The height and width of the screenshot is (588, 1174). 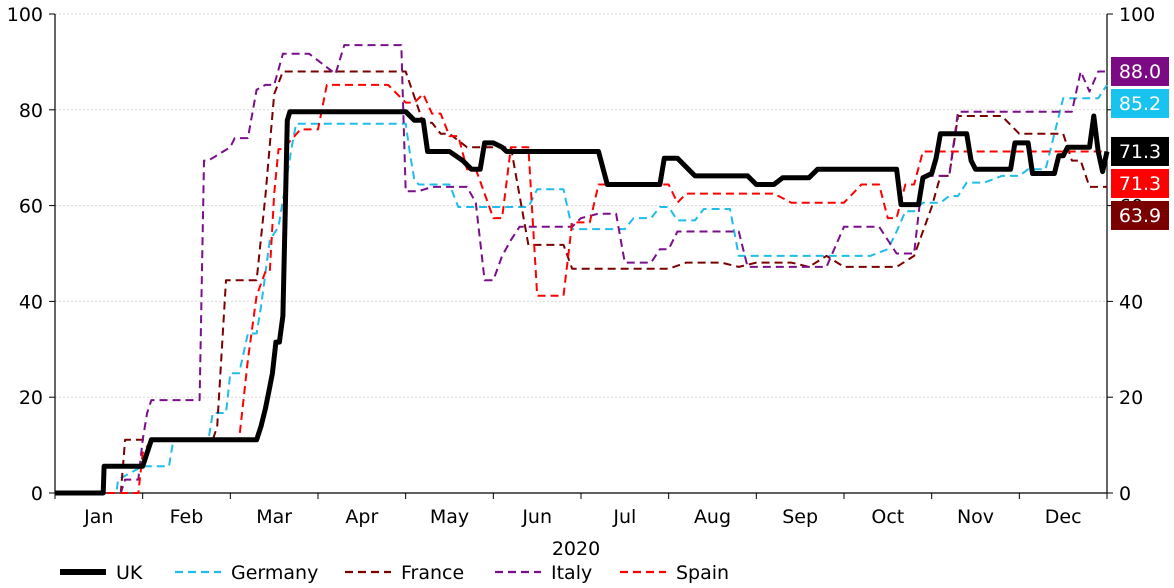 What do you see at coordinates (1125, 494) in the screenshot?
I see `y-tick-label-right: 0` at bounding box center [1125, 494].